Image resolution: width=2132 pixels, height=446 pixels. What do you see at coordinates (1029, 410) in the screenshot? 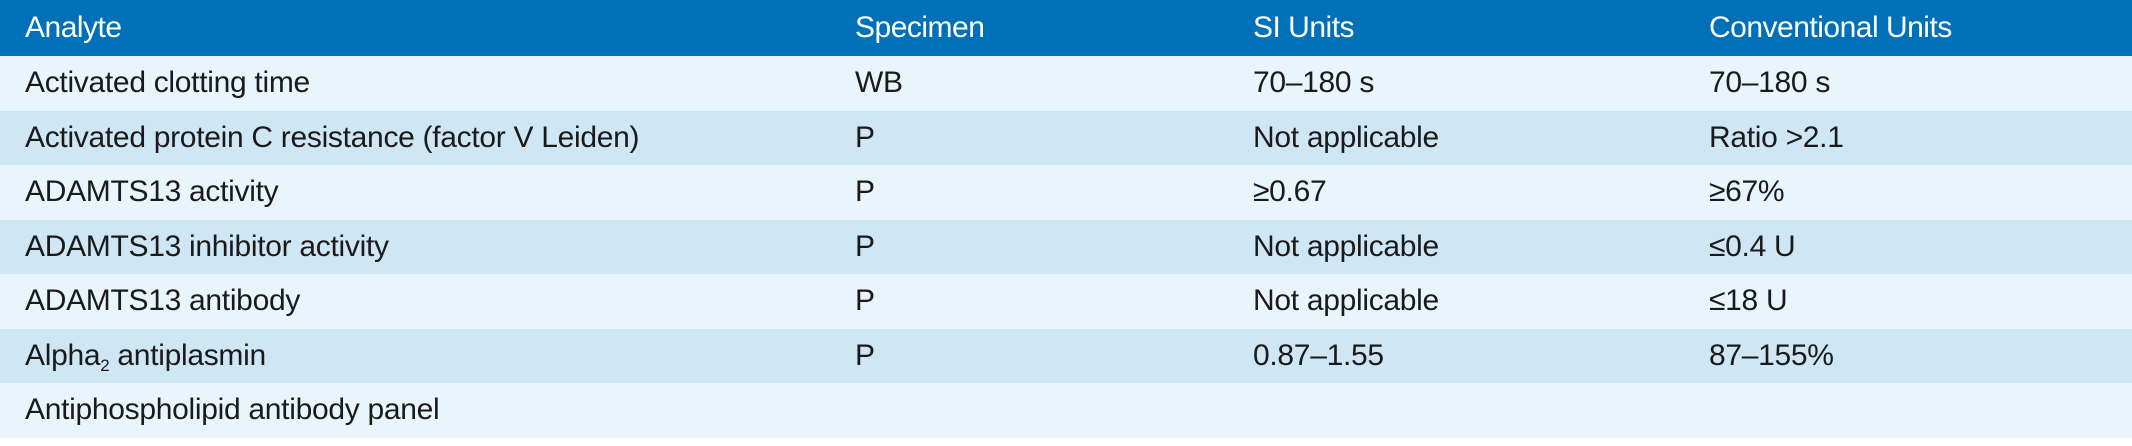
I see `cell-specimen` at bounding box center [1029, 410].